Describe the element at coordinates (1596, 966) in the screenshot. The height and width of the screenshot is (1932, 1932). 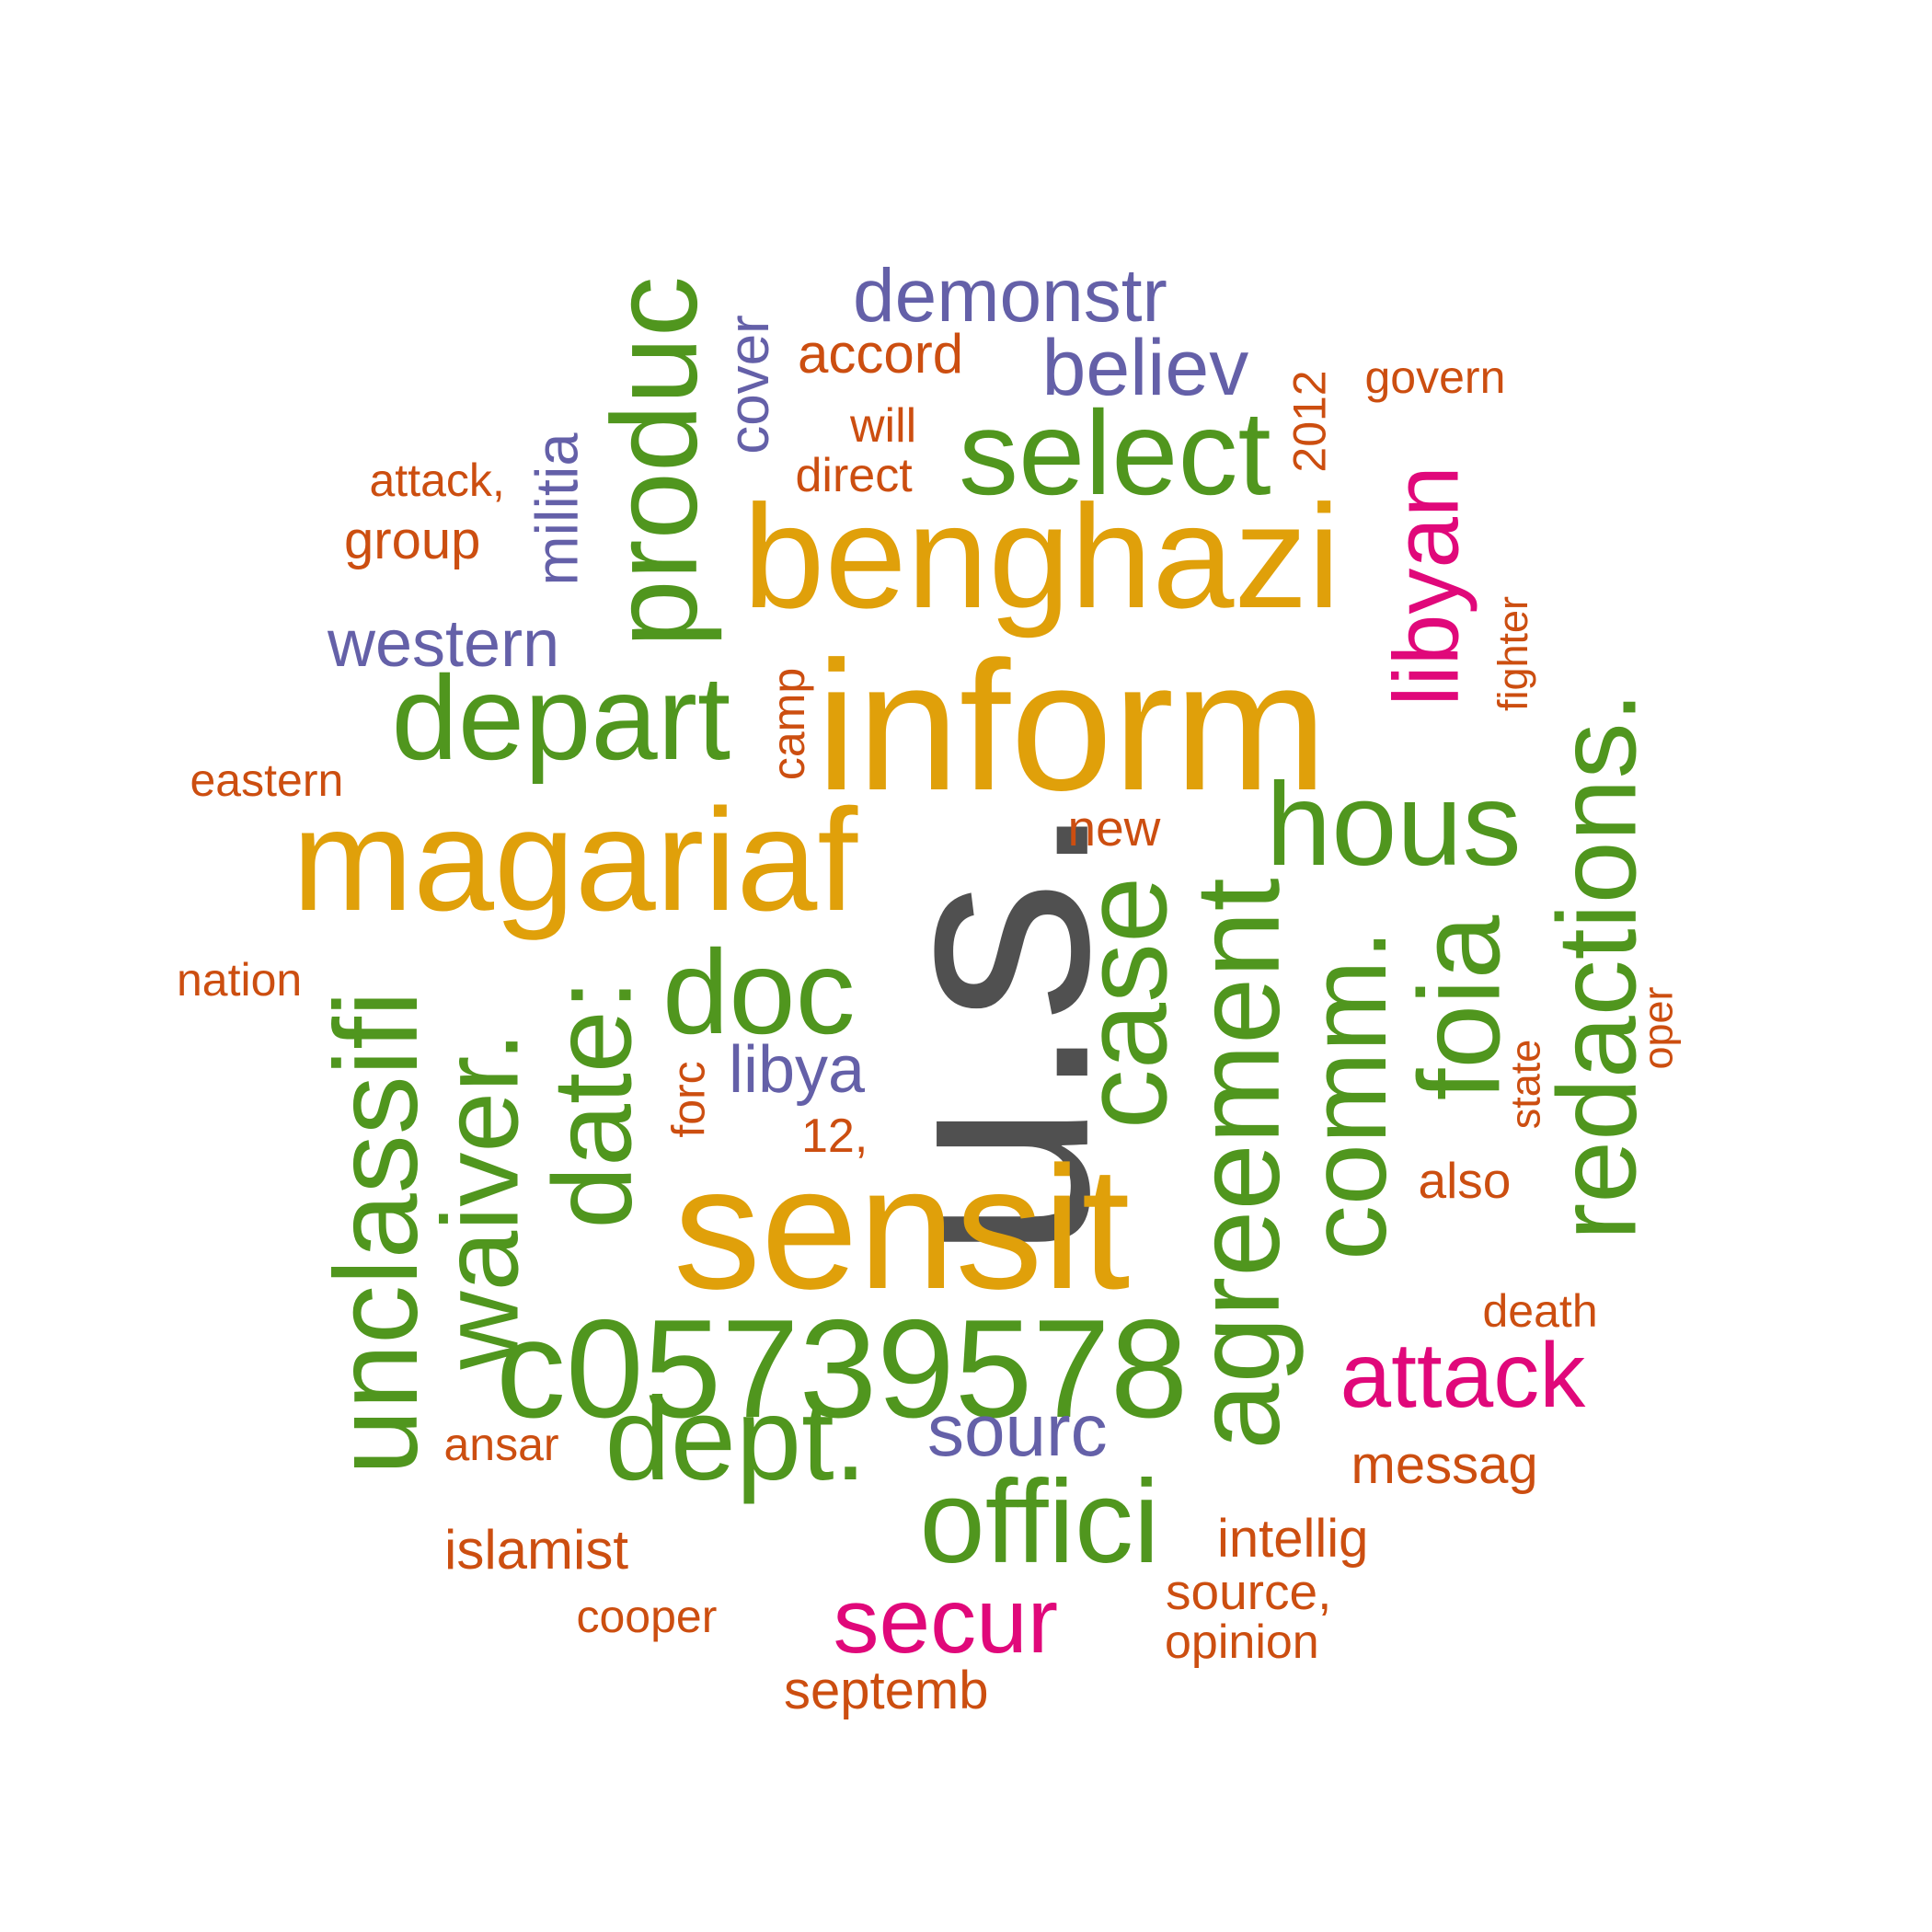
I see `word-redactions: redactions.` at that location.